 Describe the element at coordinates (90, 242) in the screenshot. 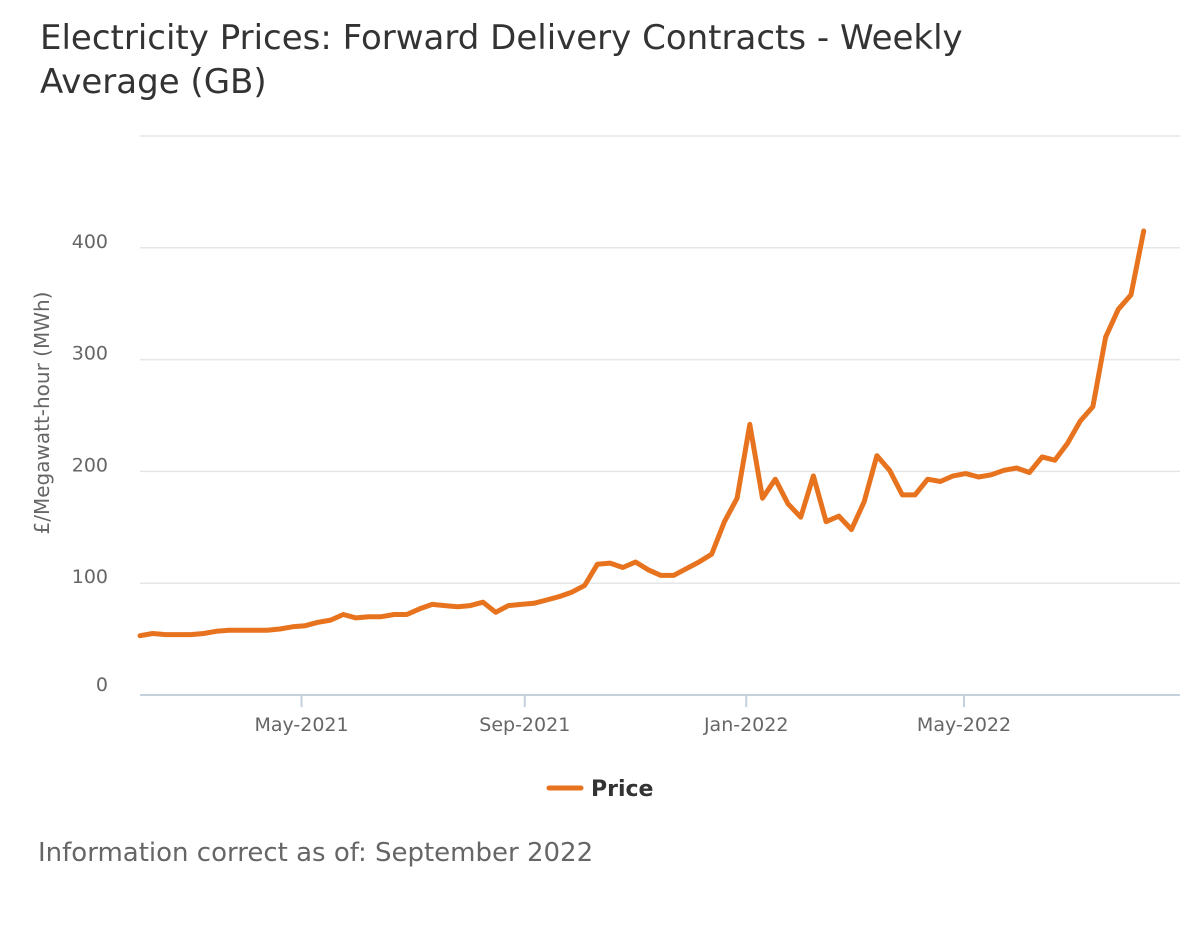

I see `y-tick-label: 400` at that location.